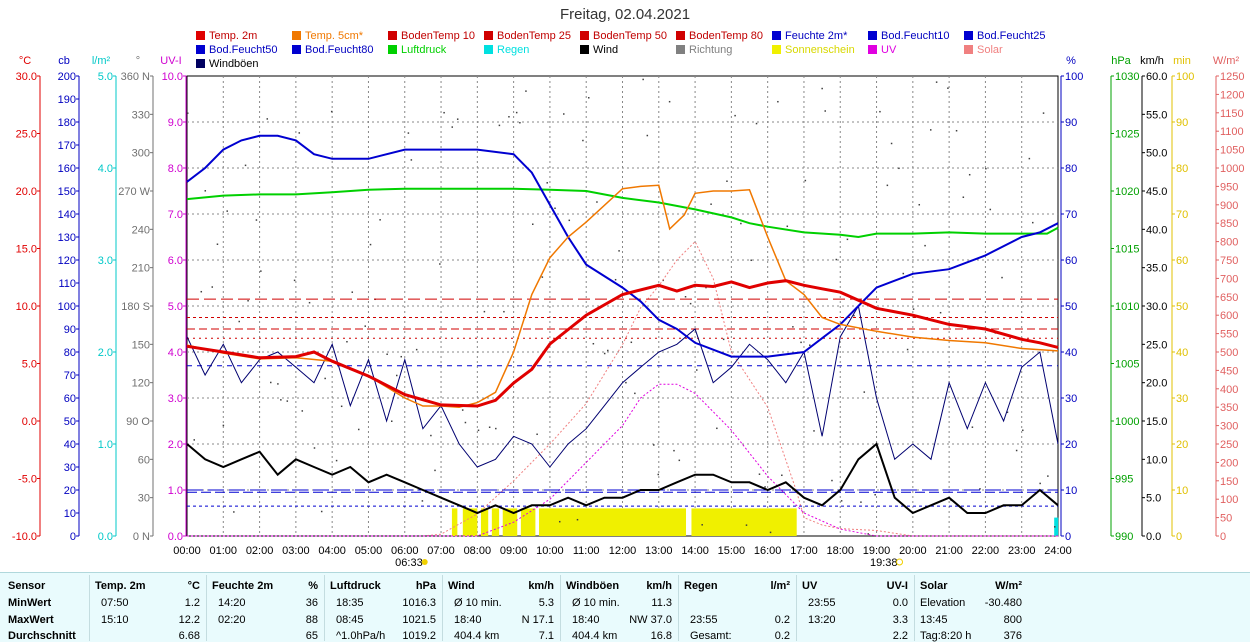  What do you see at coordinates (1229, 463) in the screenshot?
I see `axis-tick-label: 200` at bounding box center [1229, 463].